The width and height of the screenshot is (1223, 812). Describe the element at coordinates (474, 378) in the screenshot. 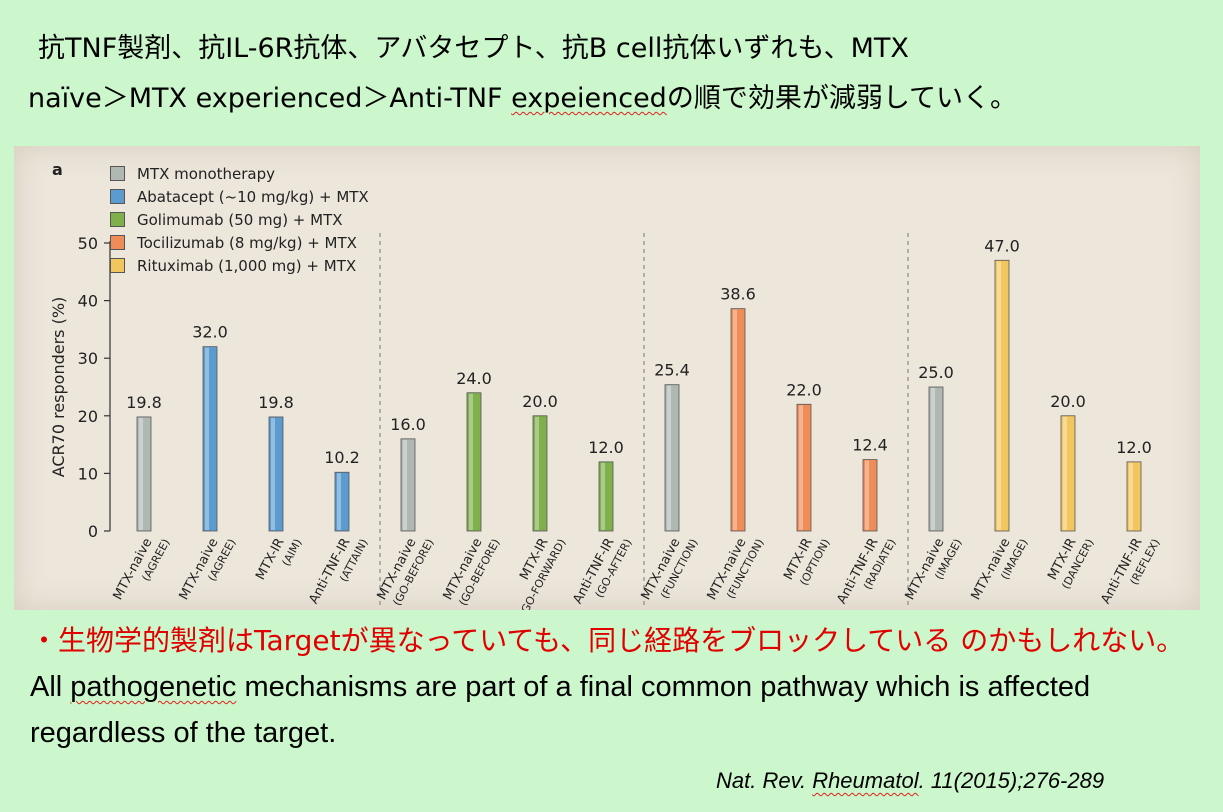

I see `bar-value-label: 24.0` at that location.